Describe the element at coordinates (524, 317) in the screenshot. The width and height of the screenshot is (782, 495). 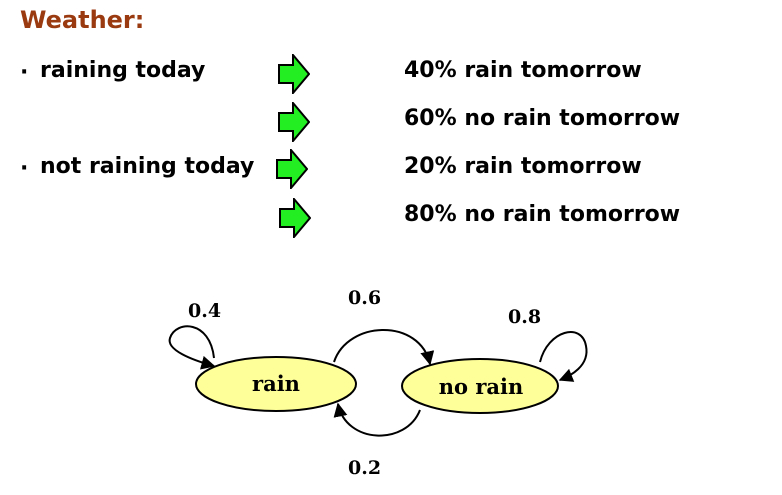
I see `edge-label-no-rain-self: 0.8` at that location.